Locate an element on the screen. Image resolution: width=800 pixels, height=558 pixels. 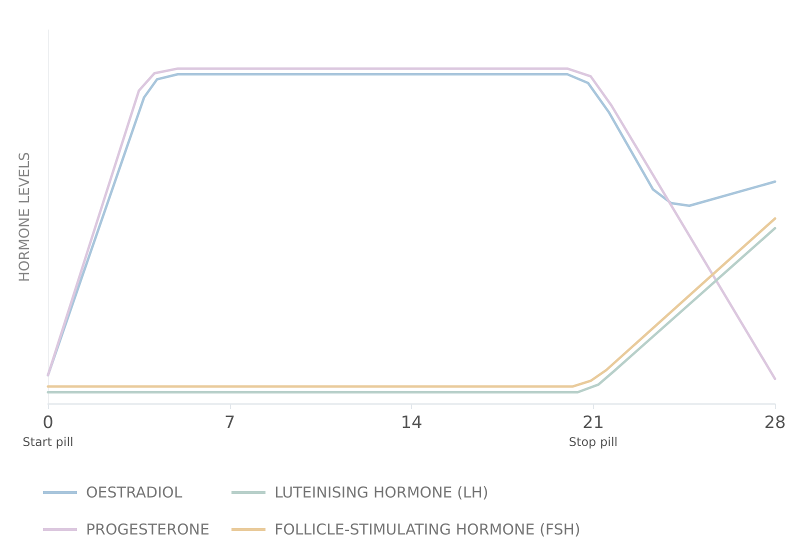
legend-label: OESTRADIOL is located at coordinates (134, 493).